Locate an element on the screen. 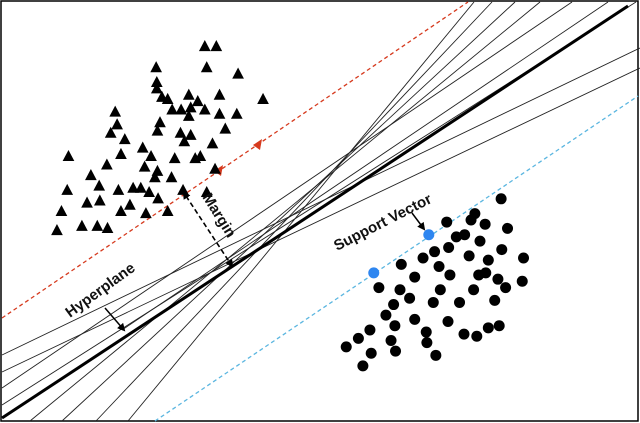 The image size is (640, 423). support-vector-pointer-arrow is located at coordinates (418, 221).